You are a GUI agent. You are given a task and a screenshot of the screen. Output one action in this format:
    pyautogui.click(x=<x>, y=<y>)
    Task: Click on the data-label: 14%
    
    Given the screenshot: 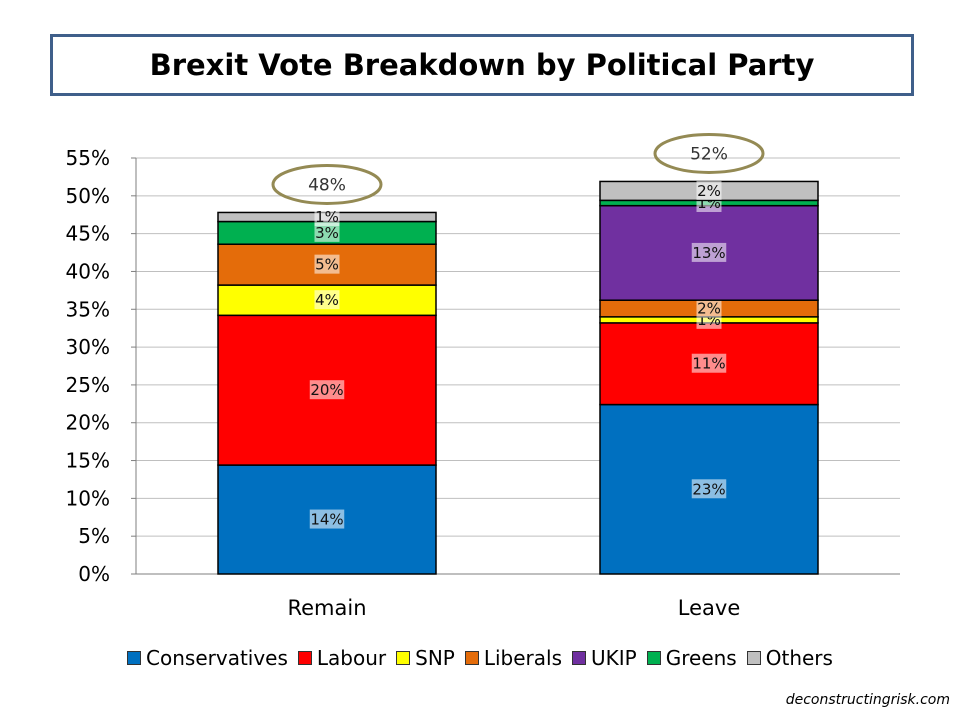 What is the action you would take?
    pyautogui.click(x=326, y=520)
    